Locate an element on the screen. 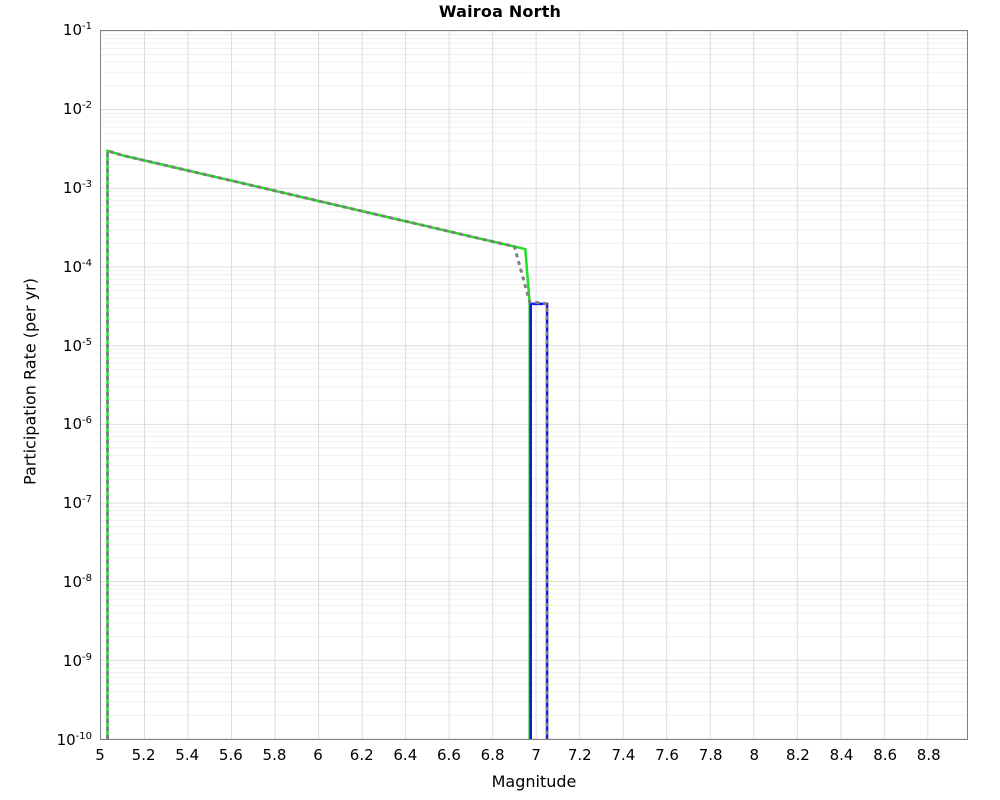 This screenshot has width=1000, height=800. x-tick-label: 5.2 is located at coordinates (143, 755).